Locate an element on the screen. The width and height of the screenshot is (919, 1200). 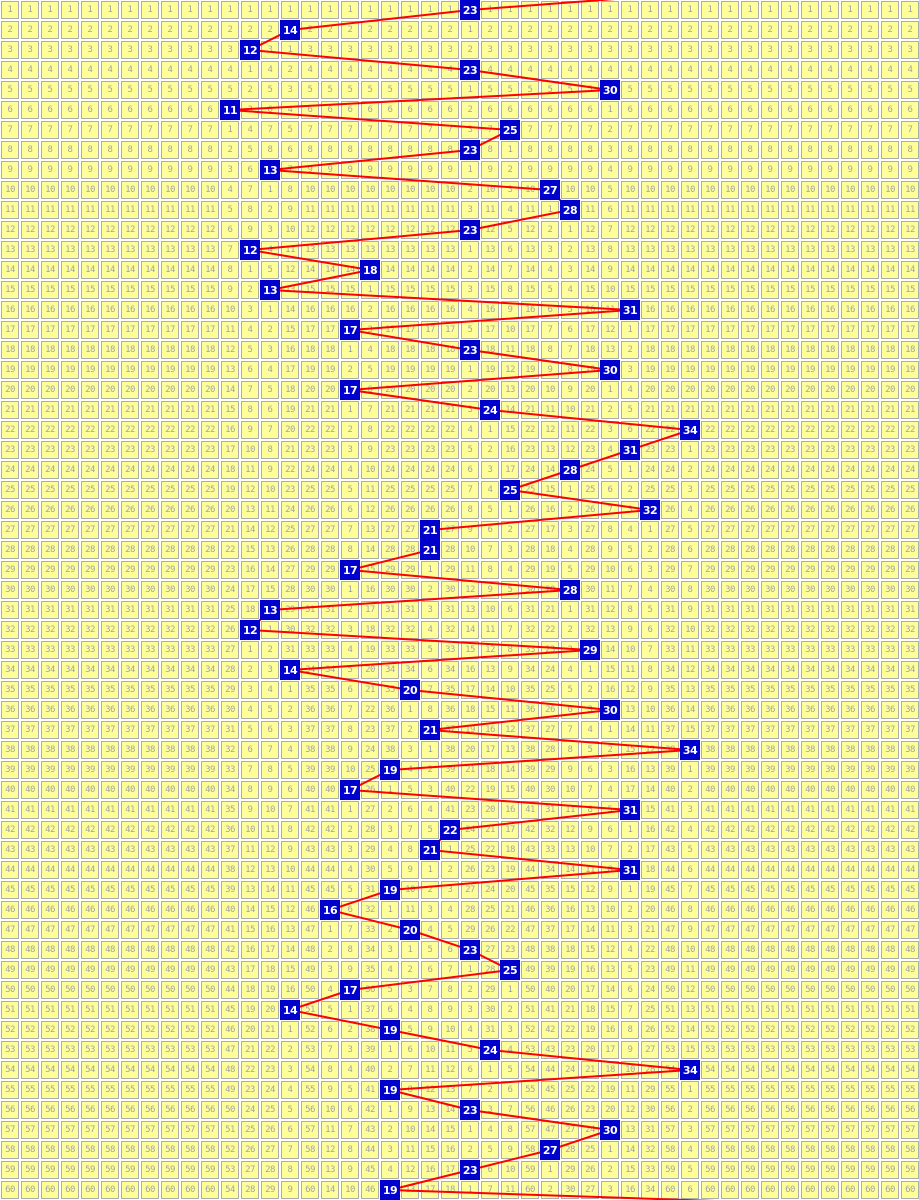
miss-count-cell: 29 is located at coordinates (410, 570).